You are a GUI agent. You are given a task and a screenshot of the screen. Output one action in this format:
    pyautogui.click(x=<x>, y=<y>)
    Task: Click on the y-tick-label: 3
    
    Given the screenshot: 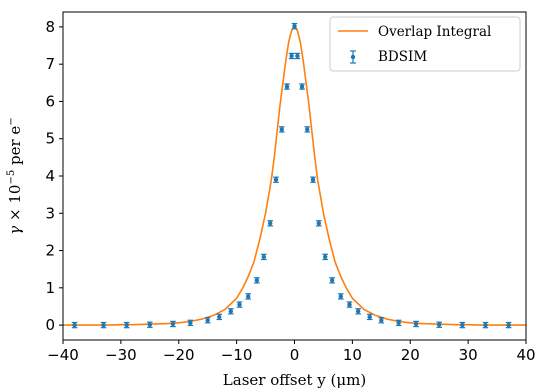 What is the action you would take?
    pyautogui.click(x=50, y=213)
    